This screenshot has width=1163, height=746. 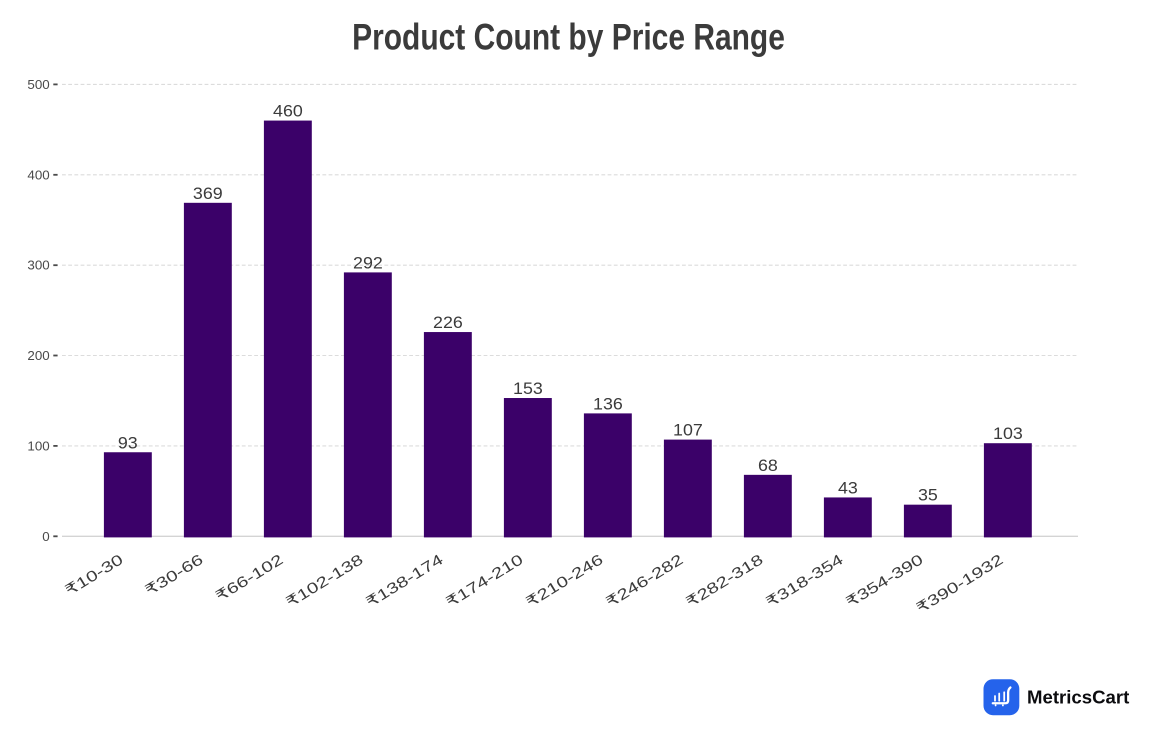 What do you see at coordinates (208, 192) in the screenshot?
I see `svg-text: 369` at bounding box center [208, 192].